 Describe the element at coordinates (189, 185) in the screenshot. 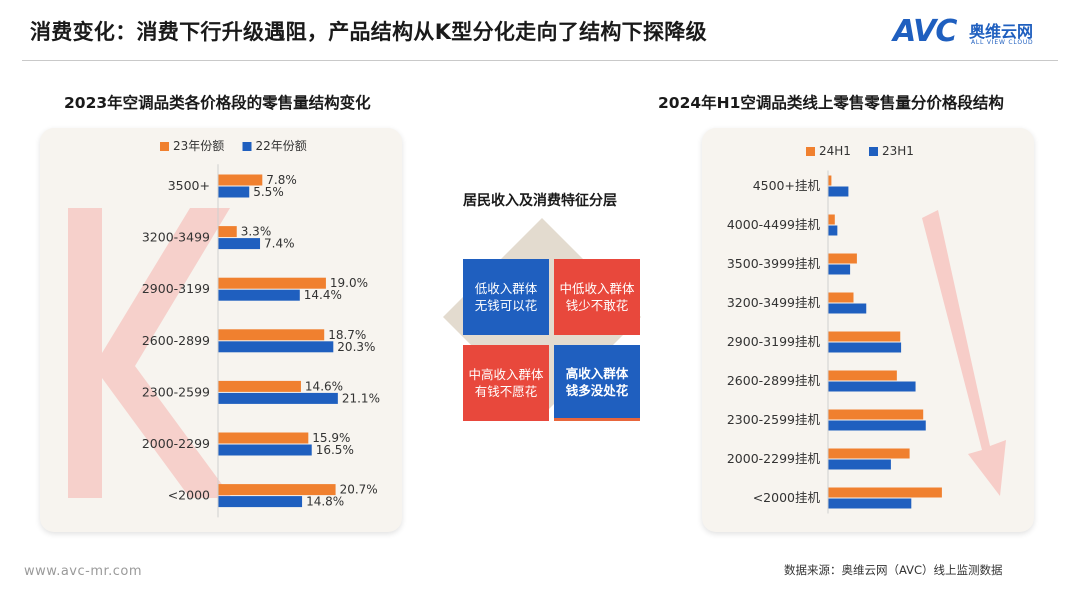

I see `category-label: 3500+` at that location.